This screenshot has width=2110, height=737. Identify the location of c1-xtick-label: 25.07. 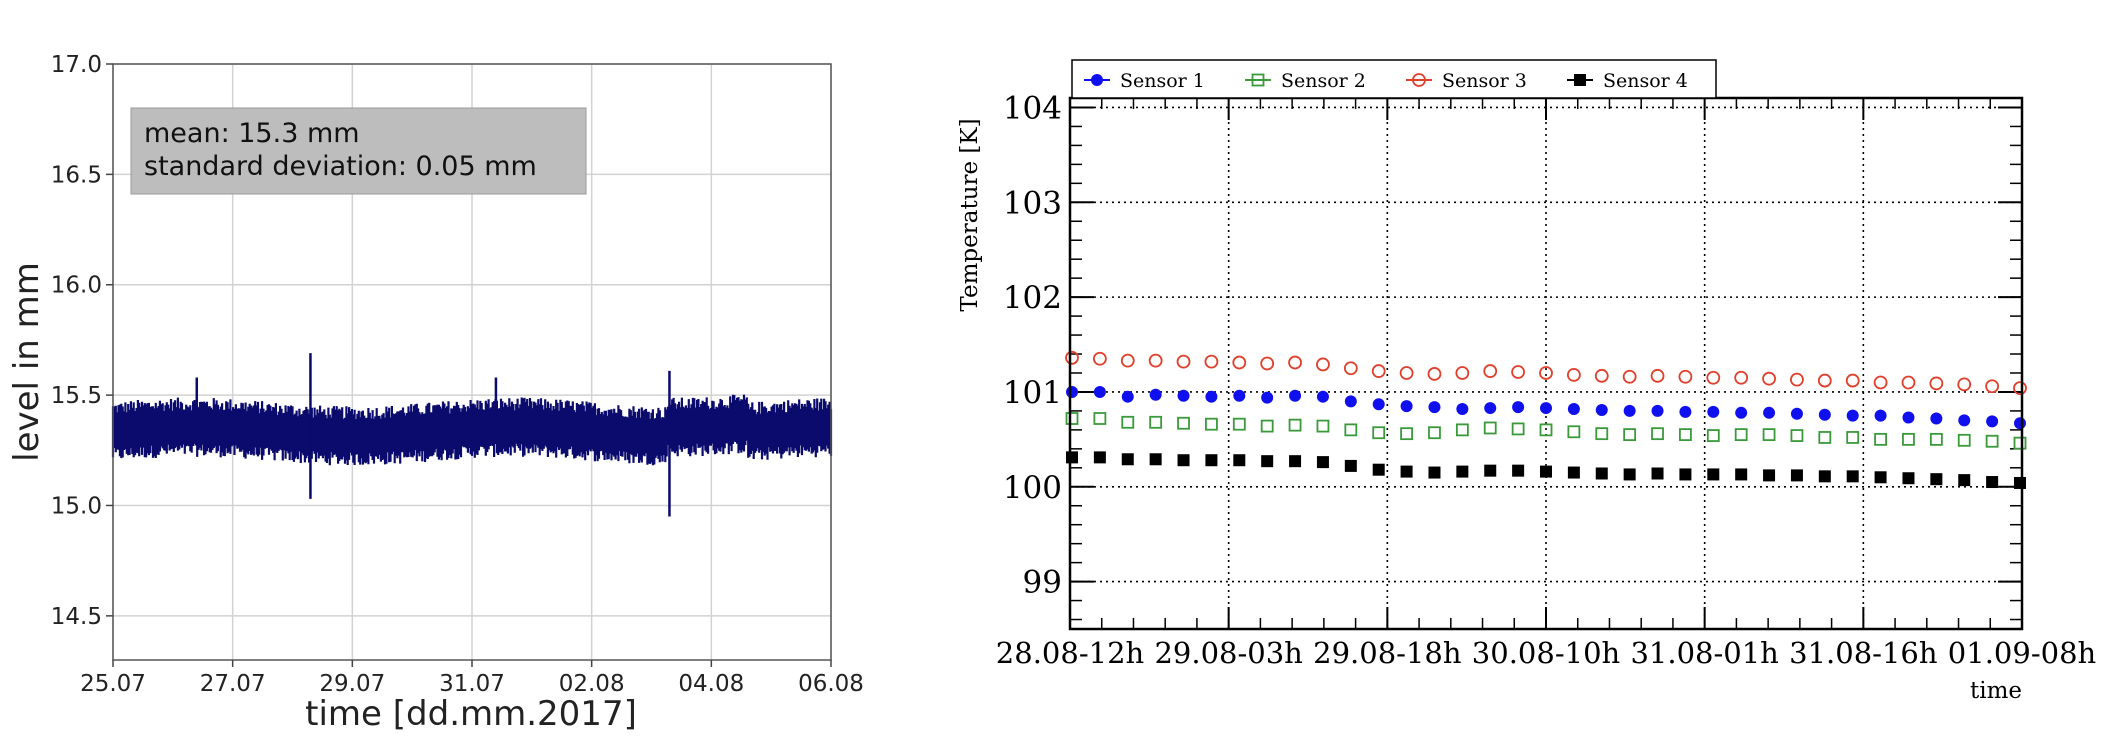
(113, 684).